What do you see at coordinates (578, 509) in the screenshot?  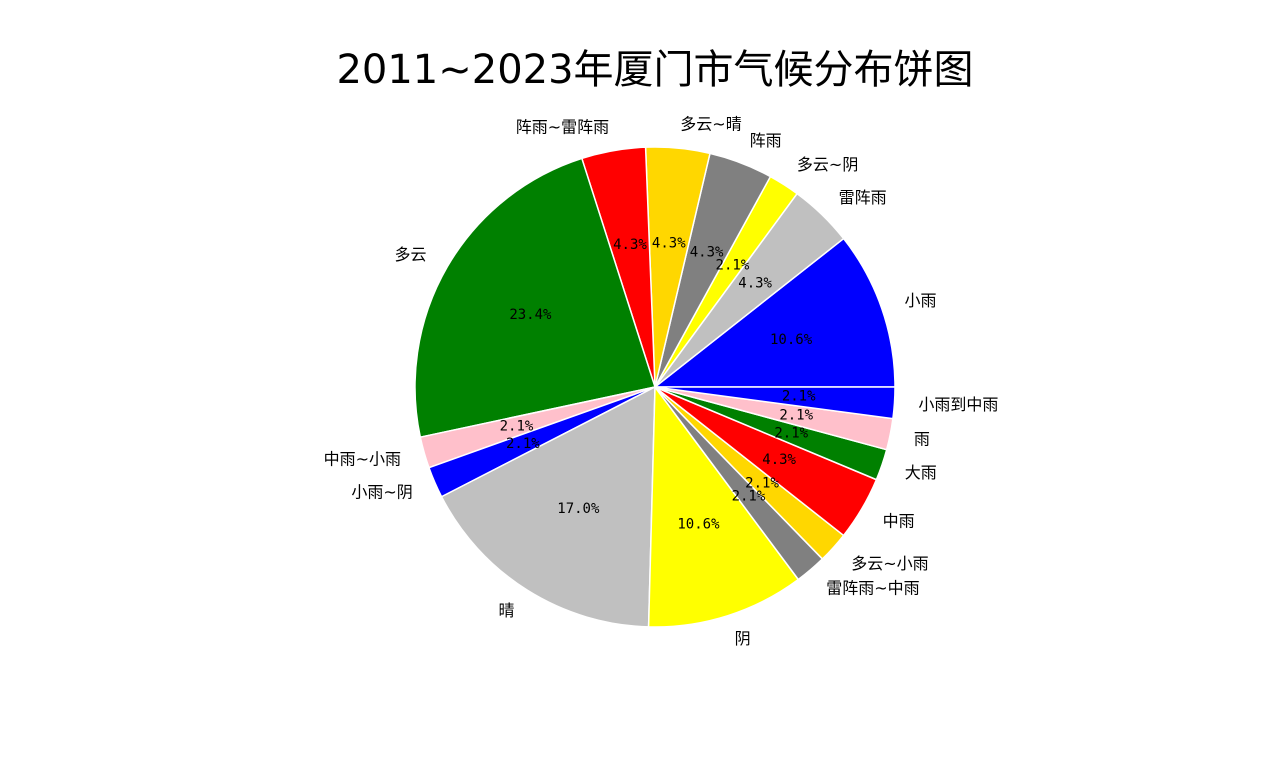 I see `pie-percent-label: 17.0%` at bounding box center [578, 509].